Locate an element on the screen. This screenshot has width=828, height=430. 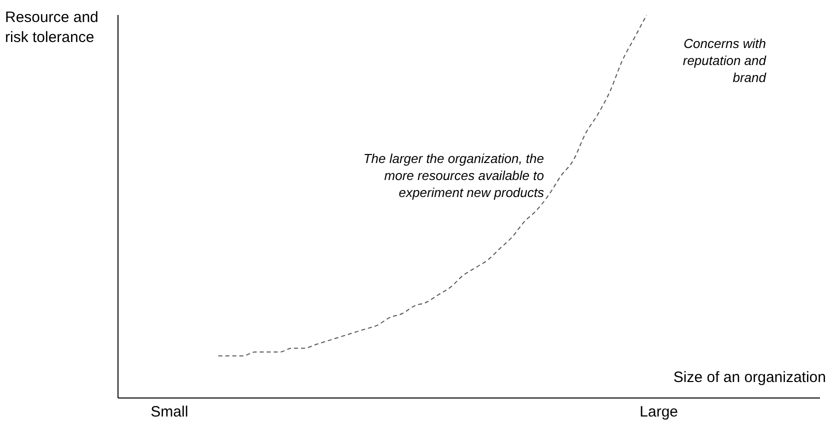
annotation: The larger the organization, the more resources available to experiment new products is located at coordinates (453, 175).